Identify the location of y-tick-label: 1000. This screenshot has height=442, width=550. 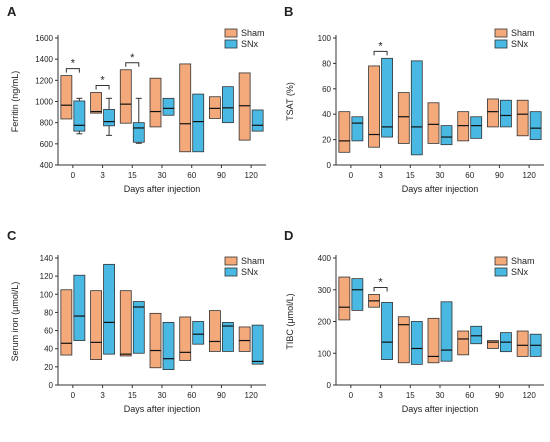
(44, 102).